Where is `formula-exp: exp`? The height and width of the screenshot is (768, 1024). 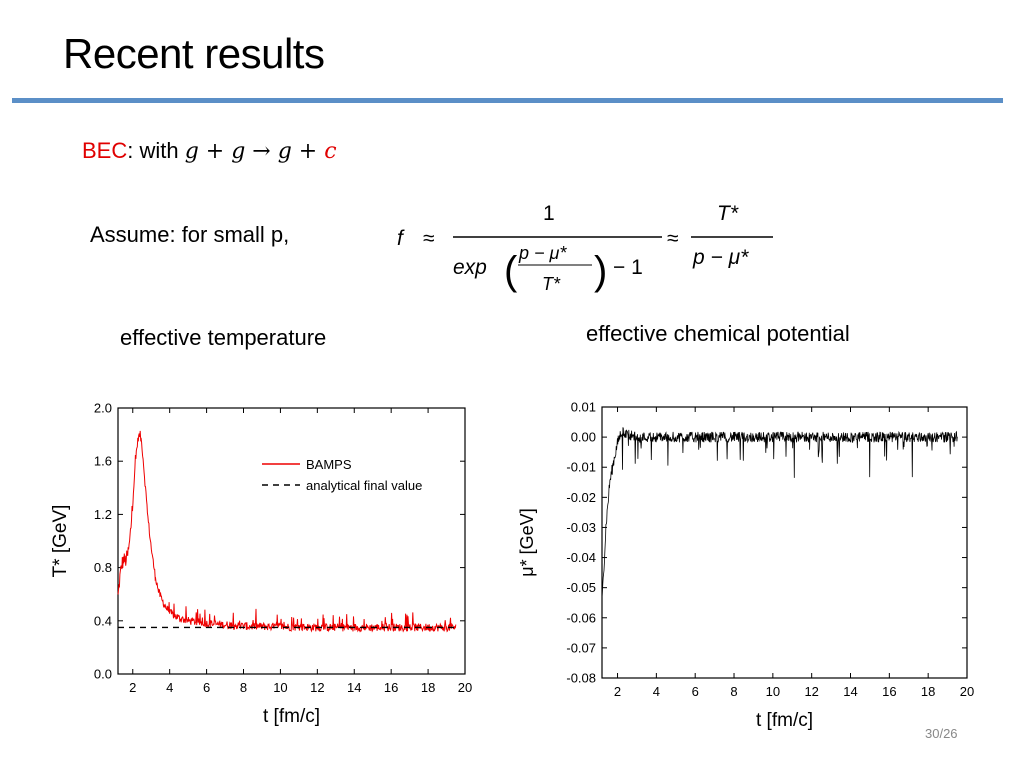
formula-exp: exp is located at coordinates (470, 267).